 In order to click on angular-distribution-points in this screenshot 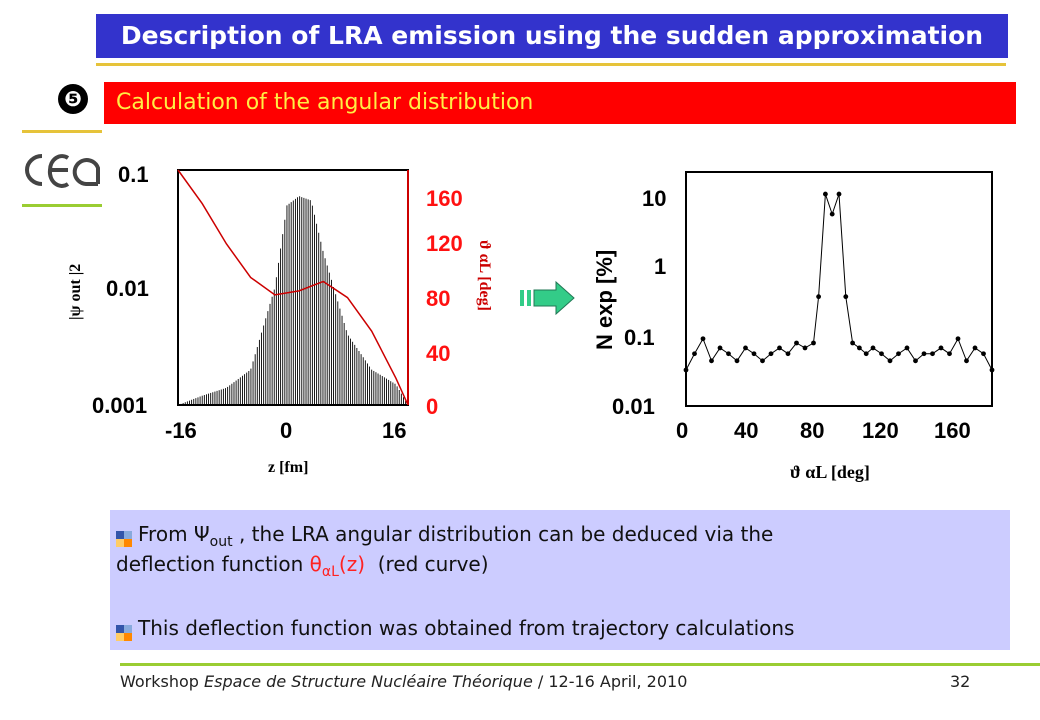, I will do `click(839, 282)`.